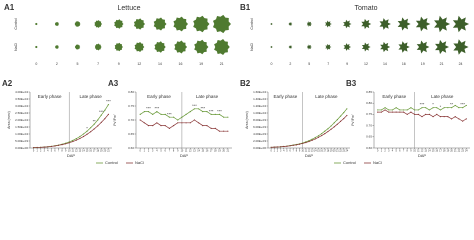 The height and width of the screenshot is (240, 474). What do you see at coordinates (153, 151) in the screenshot?
I see `x-tick-label: 3` at bounding box center [153, 151].